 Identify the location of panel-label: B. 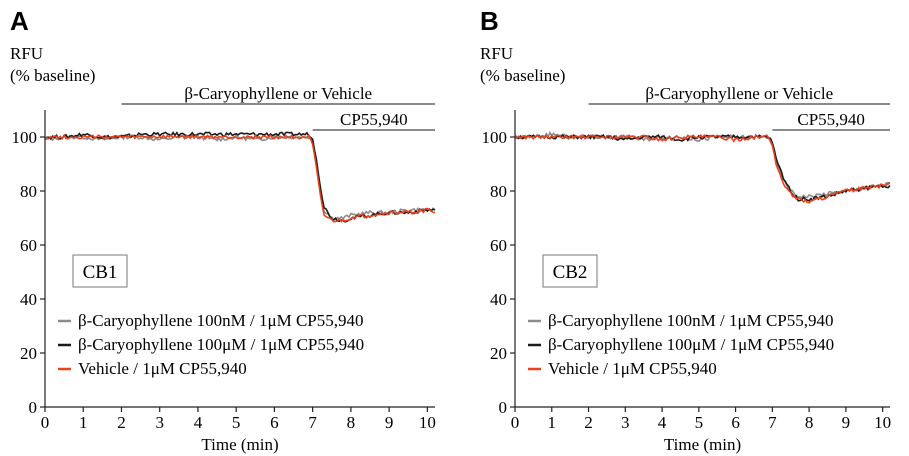
(489, 21).